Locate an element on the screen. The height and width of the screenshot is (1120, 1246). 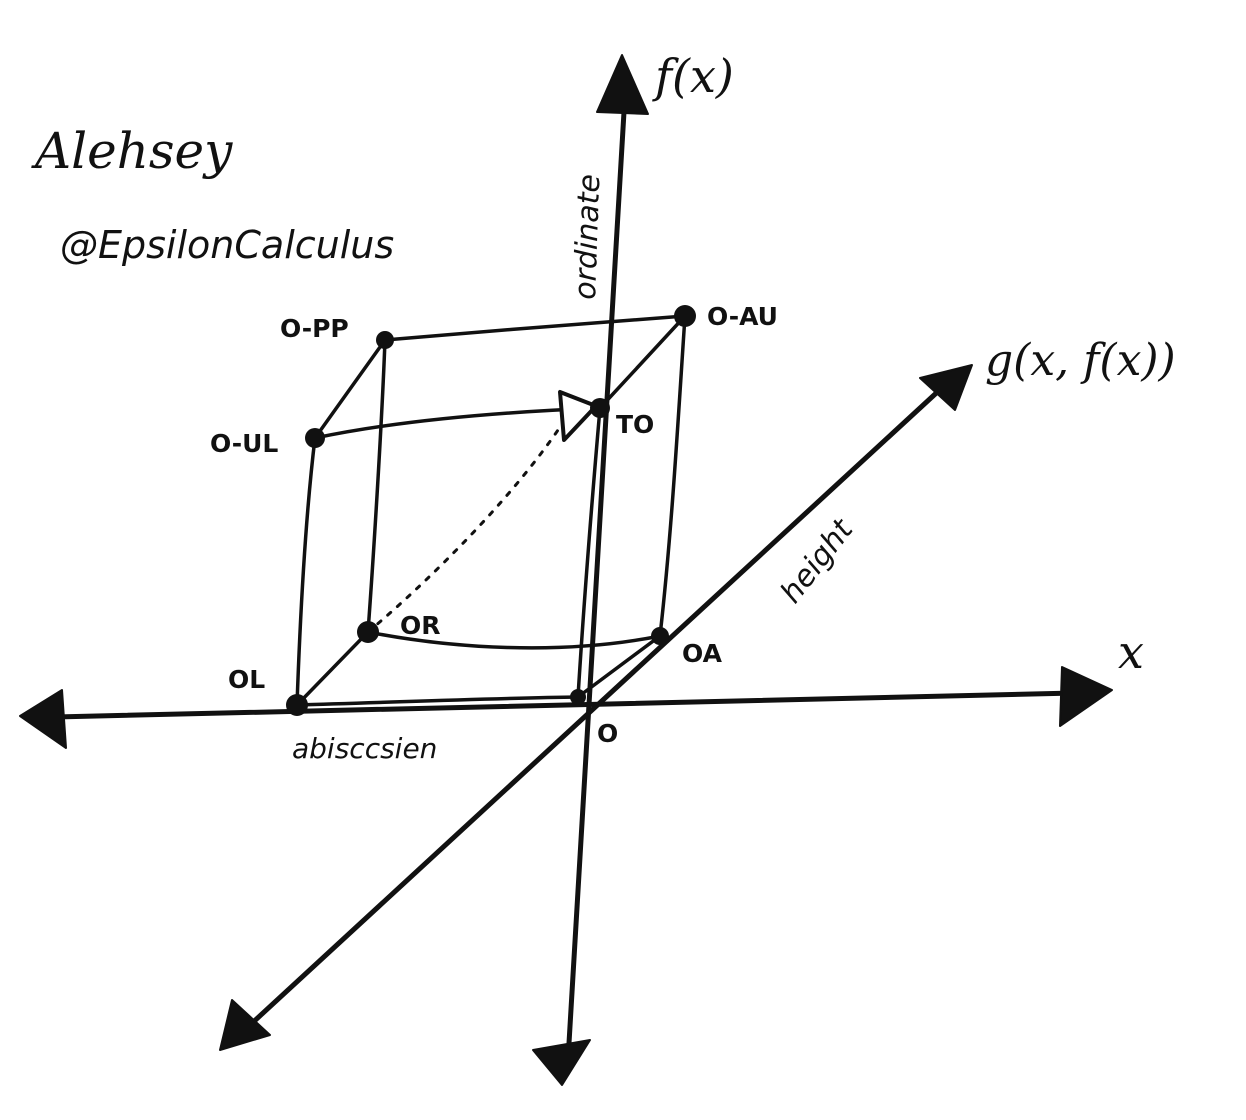
vertex-to is located at coordinates (600, 408).